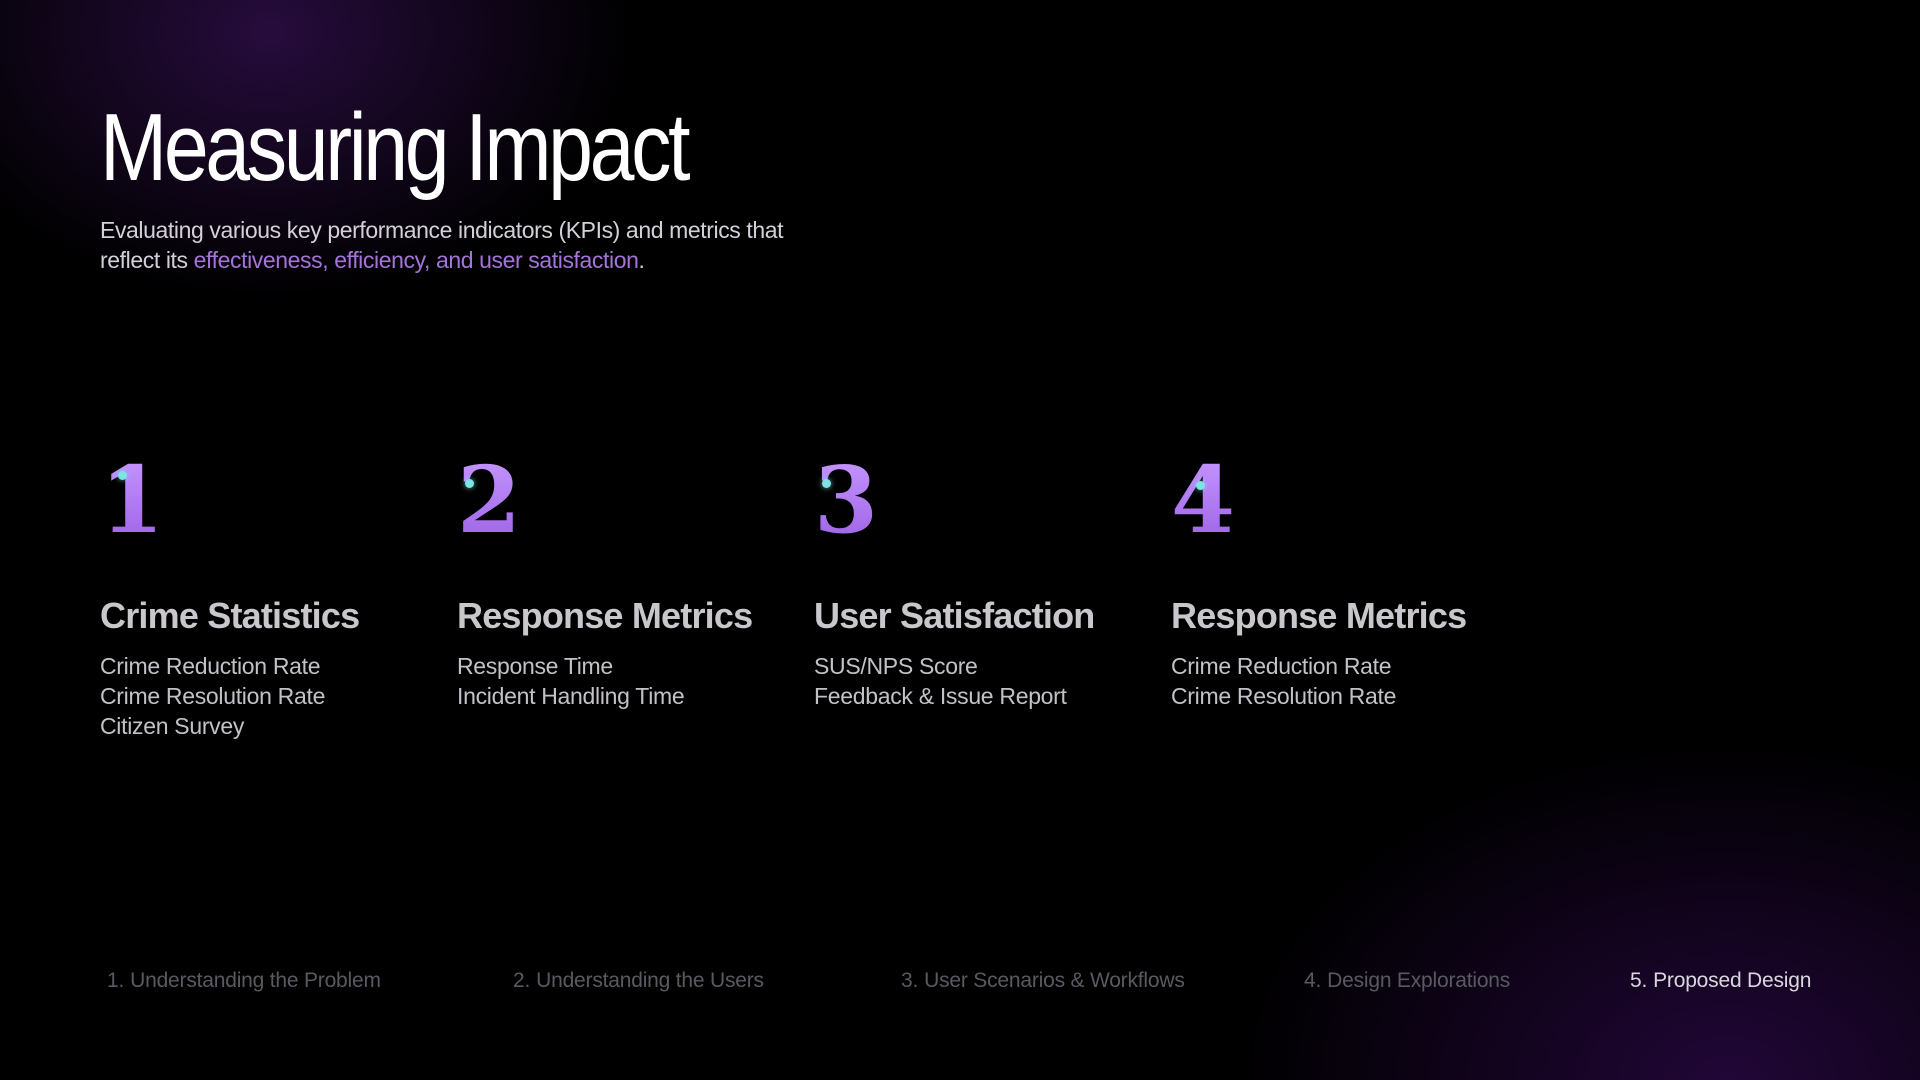 The image size is (1920, 1080). Describe the element at coordinates (650, 980) in the screenshot. I see `nav-item-label: Understanding the Users` at that location.